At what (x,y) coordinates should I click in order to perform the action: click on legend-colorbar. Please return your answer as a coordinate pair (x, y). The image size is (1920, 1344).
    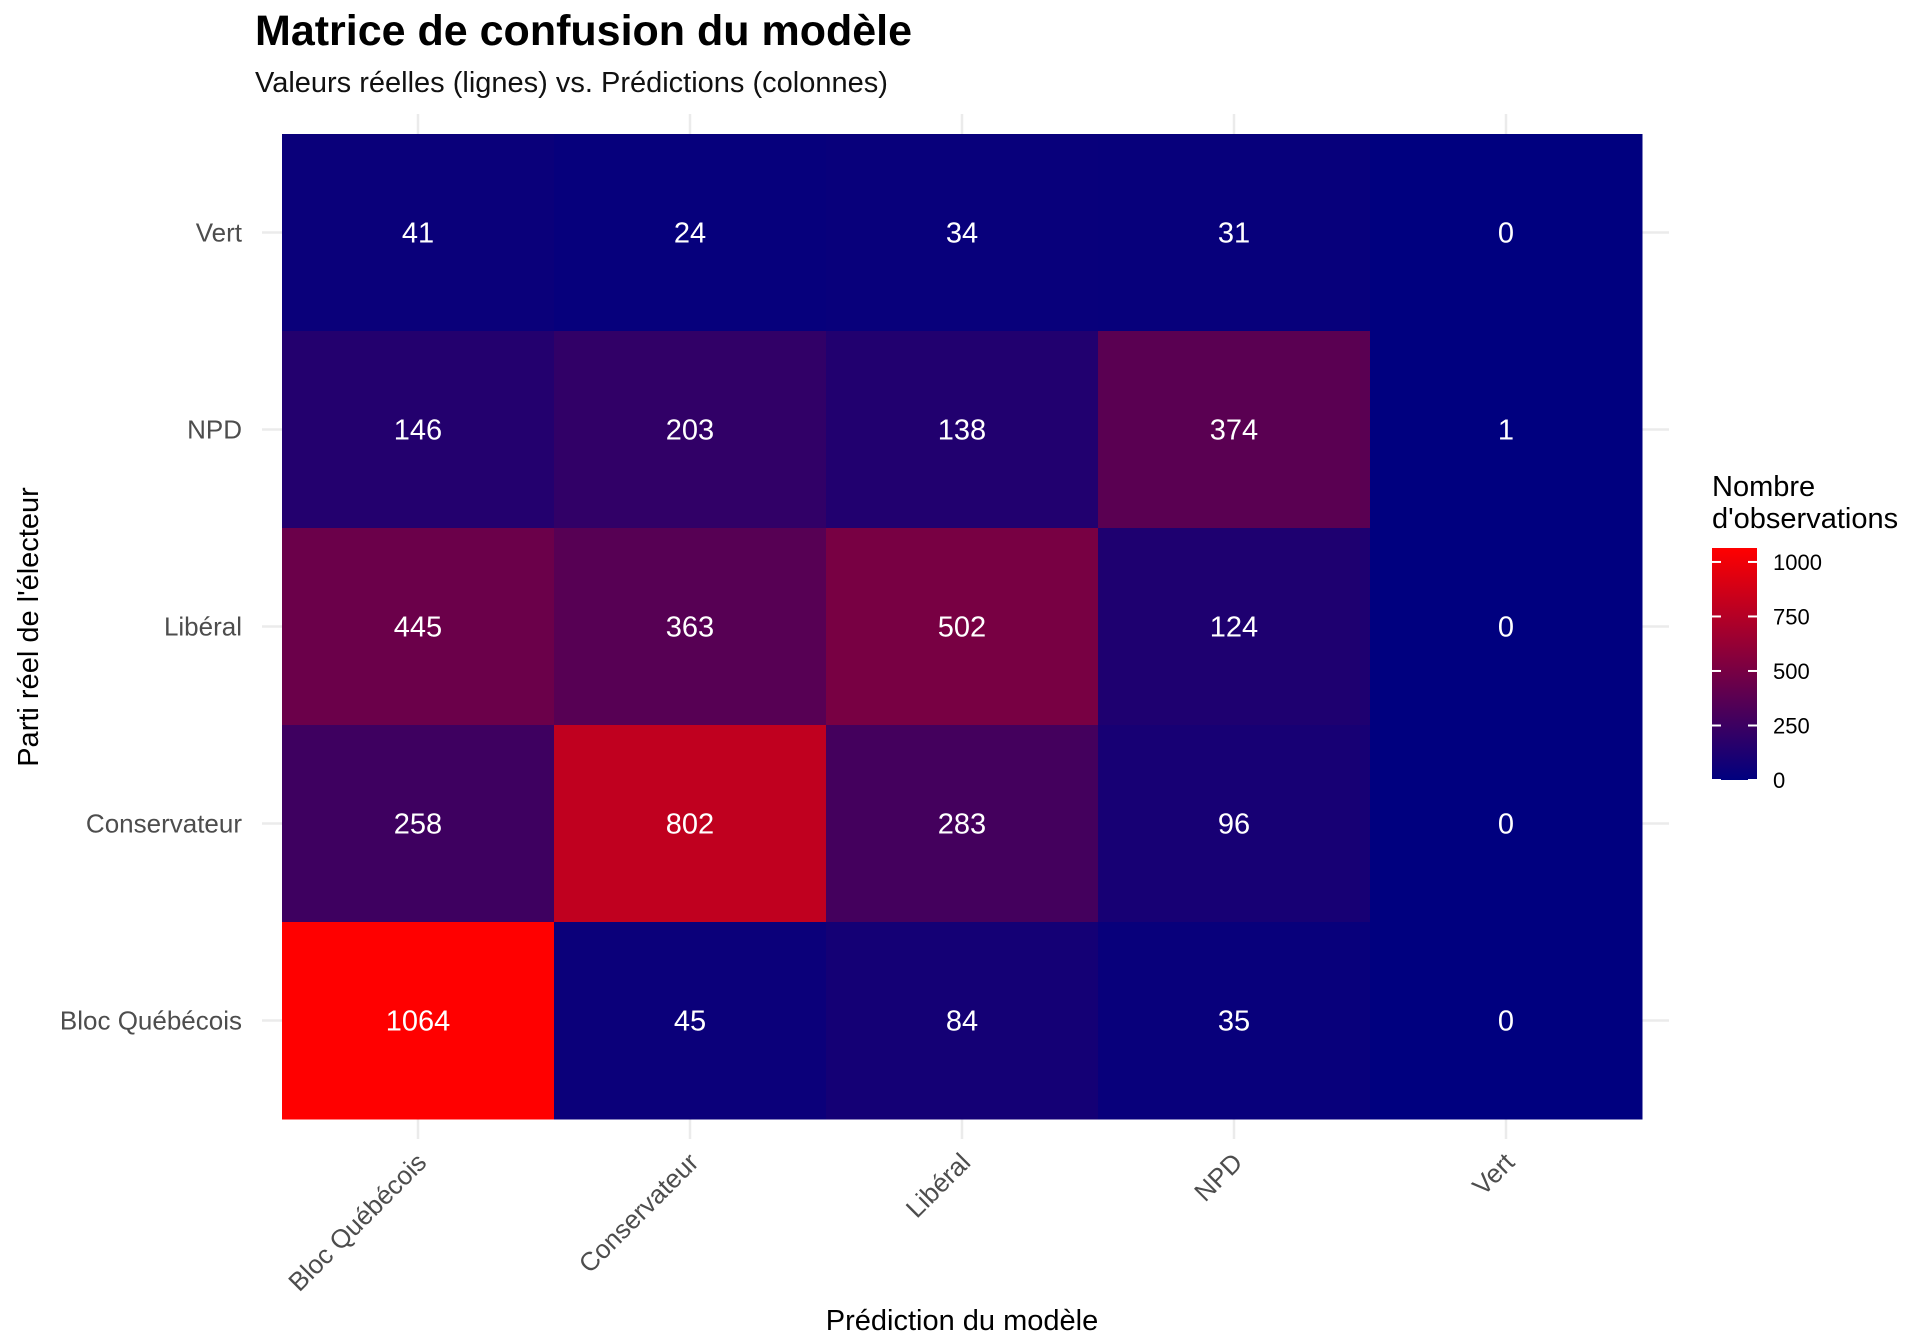
    Looking at the image, I should click on (1734, 664).